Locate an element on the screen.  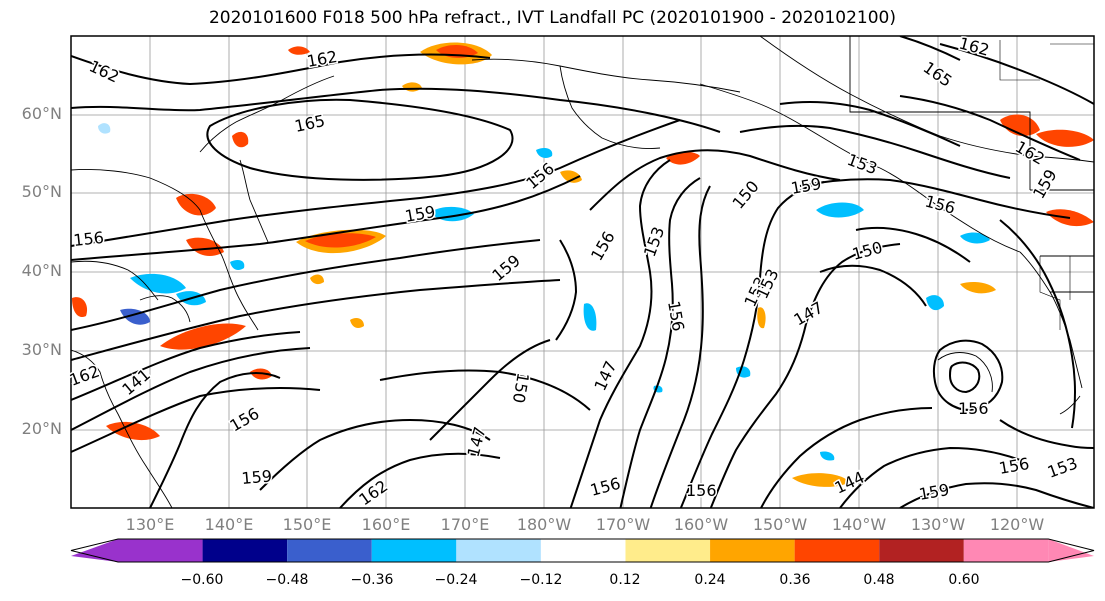
contour-label: 159 is located at coordinates (257, 477).